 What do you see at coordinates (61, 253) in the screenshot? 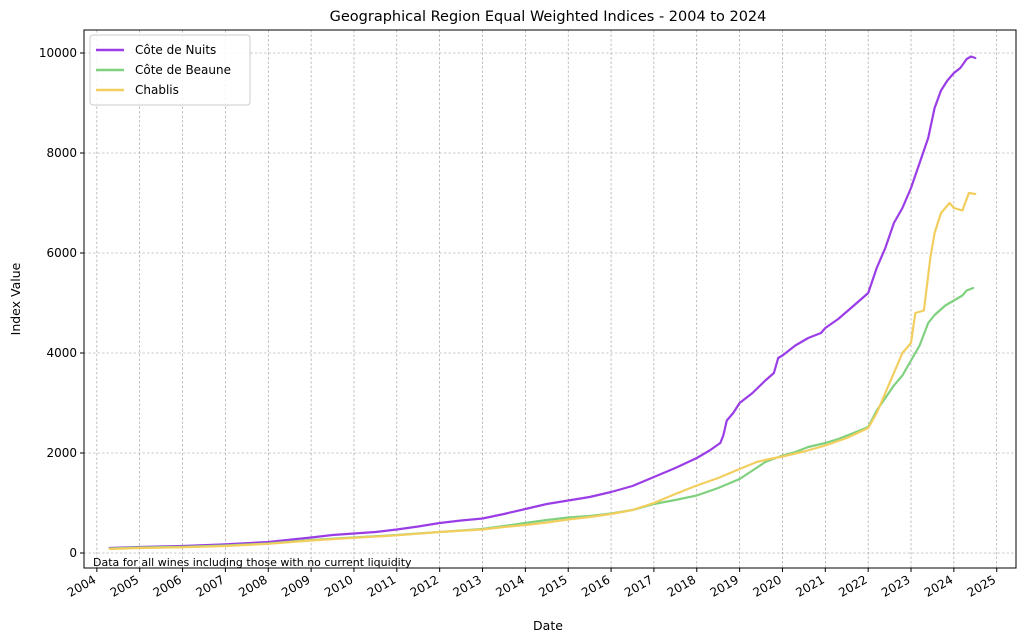
I see `y-tick-label: 6000` at bounding box center [61, 253].